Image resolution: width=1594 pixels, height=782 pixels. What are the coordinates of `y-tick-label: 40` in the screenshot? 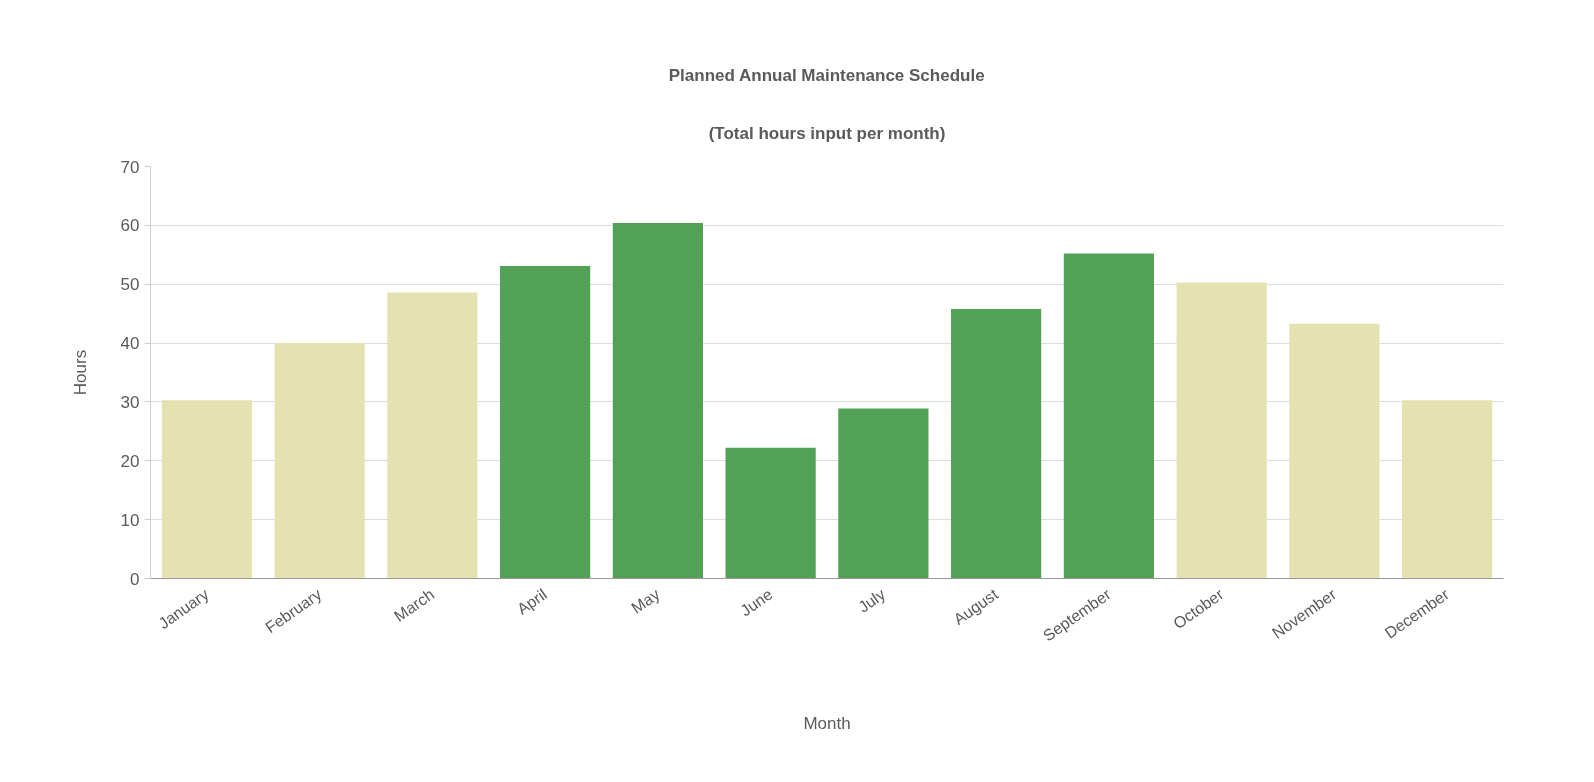 It's located at (130, 344).